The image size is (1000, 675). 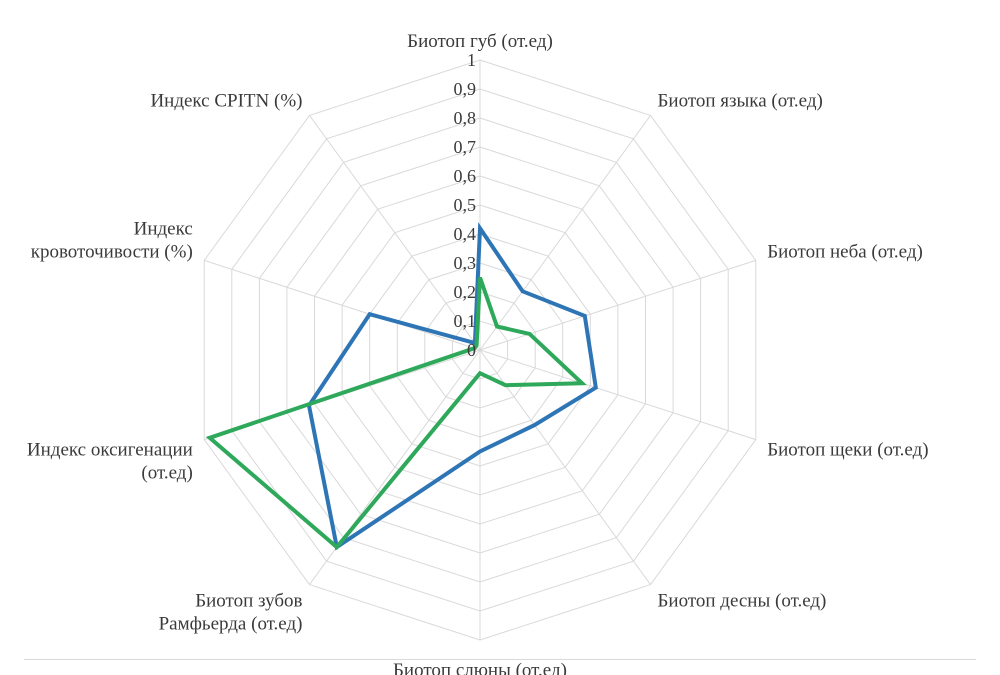 I want to click on axis-label: Биотоп зубов Рамфьерда (от.ед), so click(x=231, y=612).